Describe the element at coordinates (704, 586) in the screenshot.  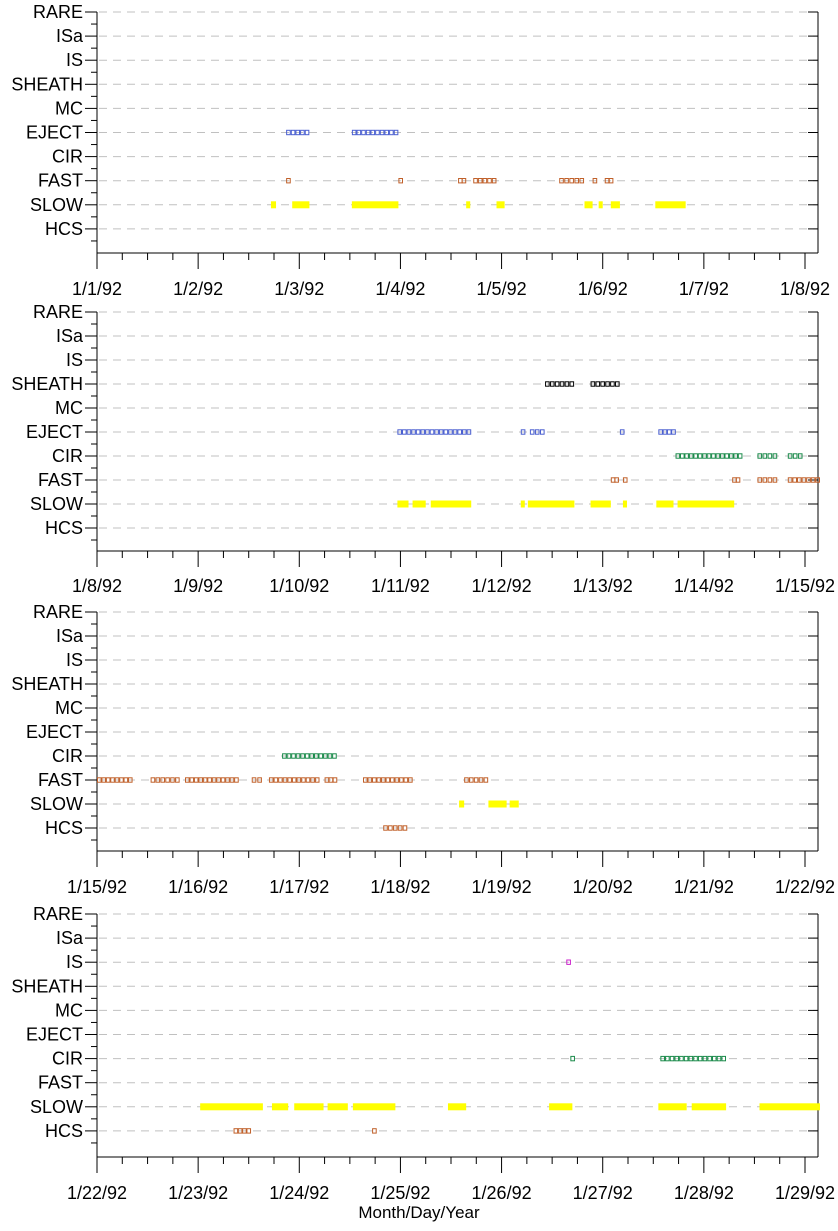
I see `x-tick-label: 1/14/92` at that location.